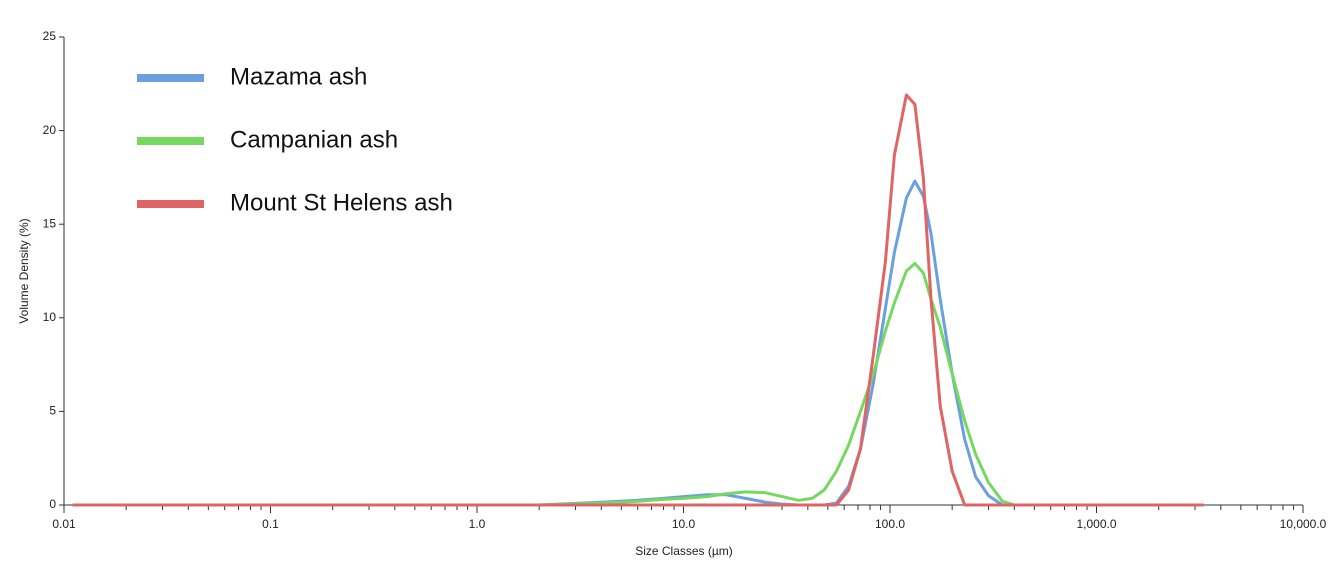  What do you see at coordinates (50, 130) in the screenshot?
I see `y-tick-label: 20` at bounding box center [50, 130].